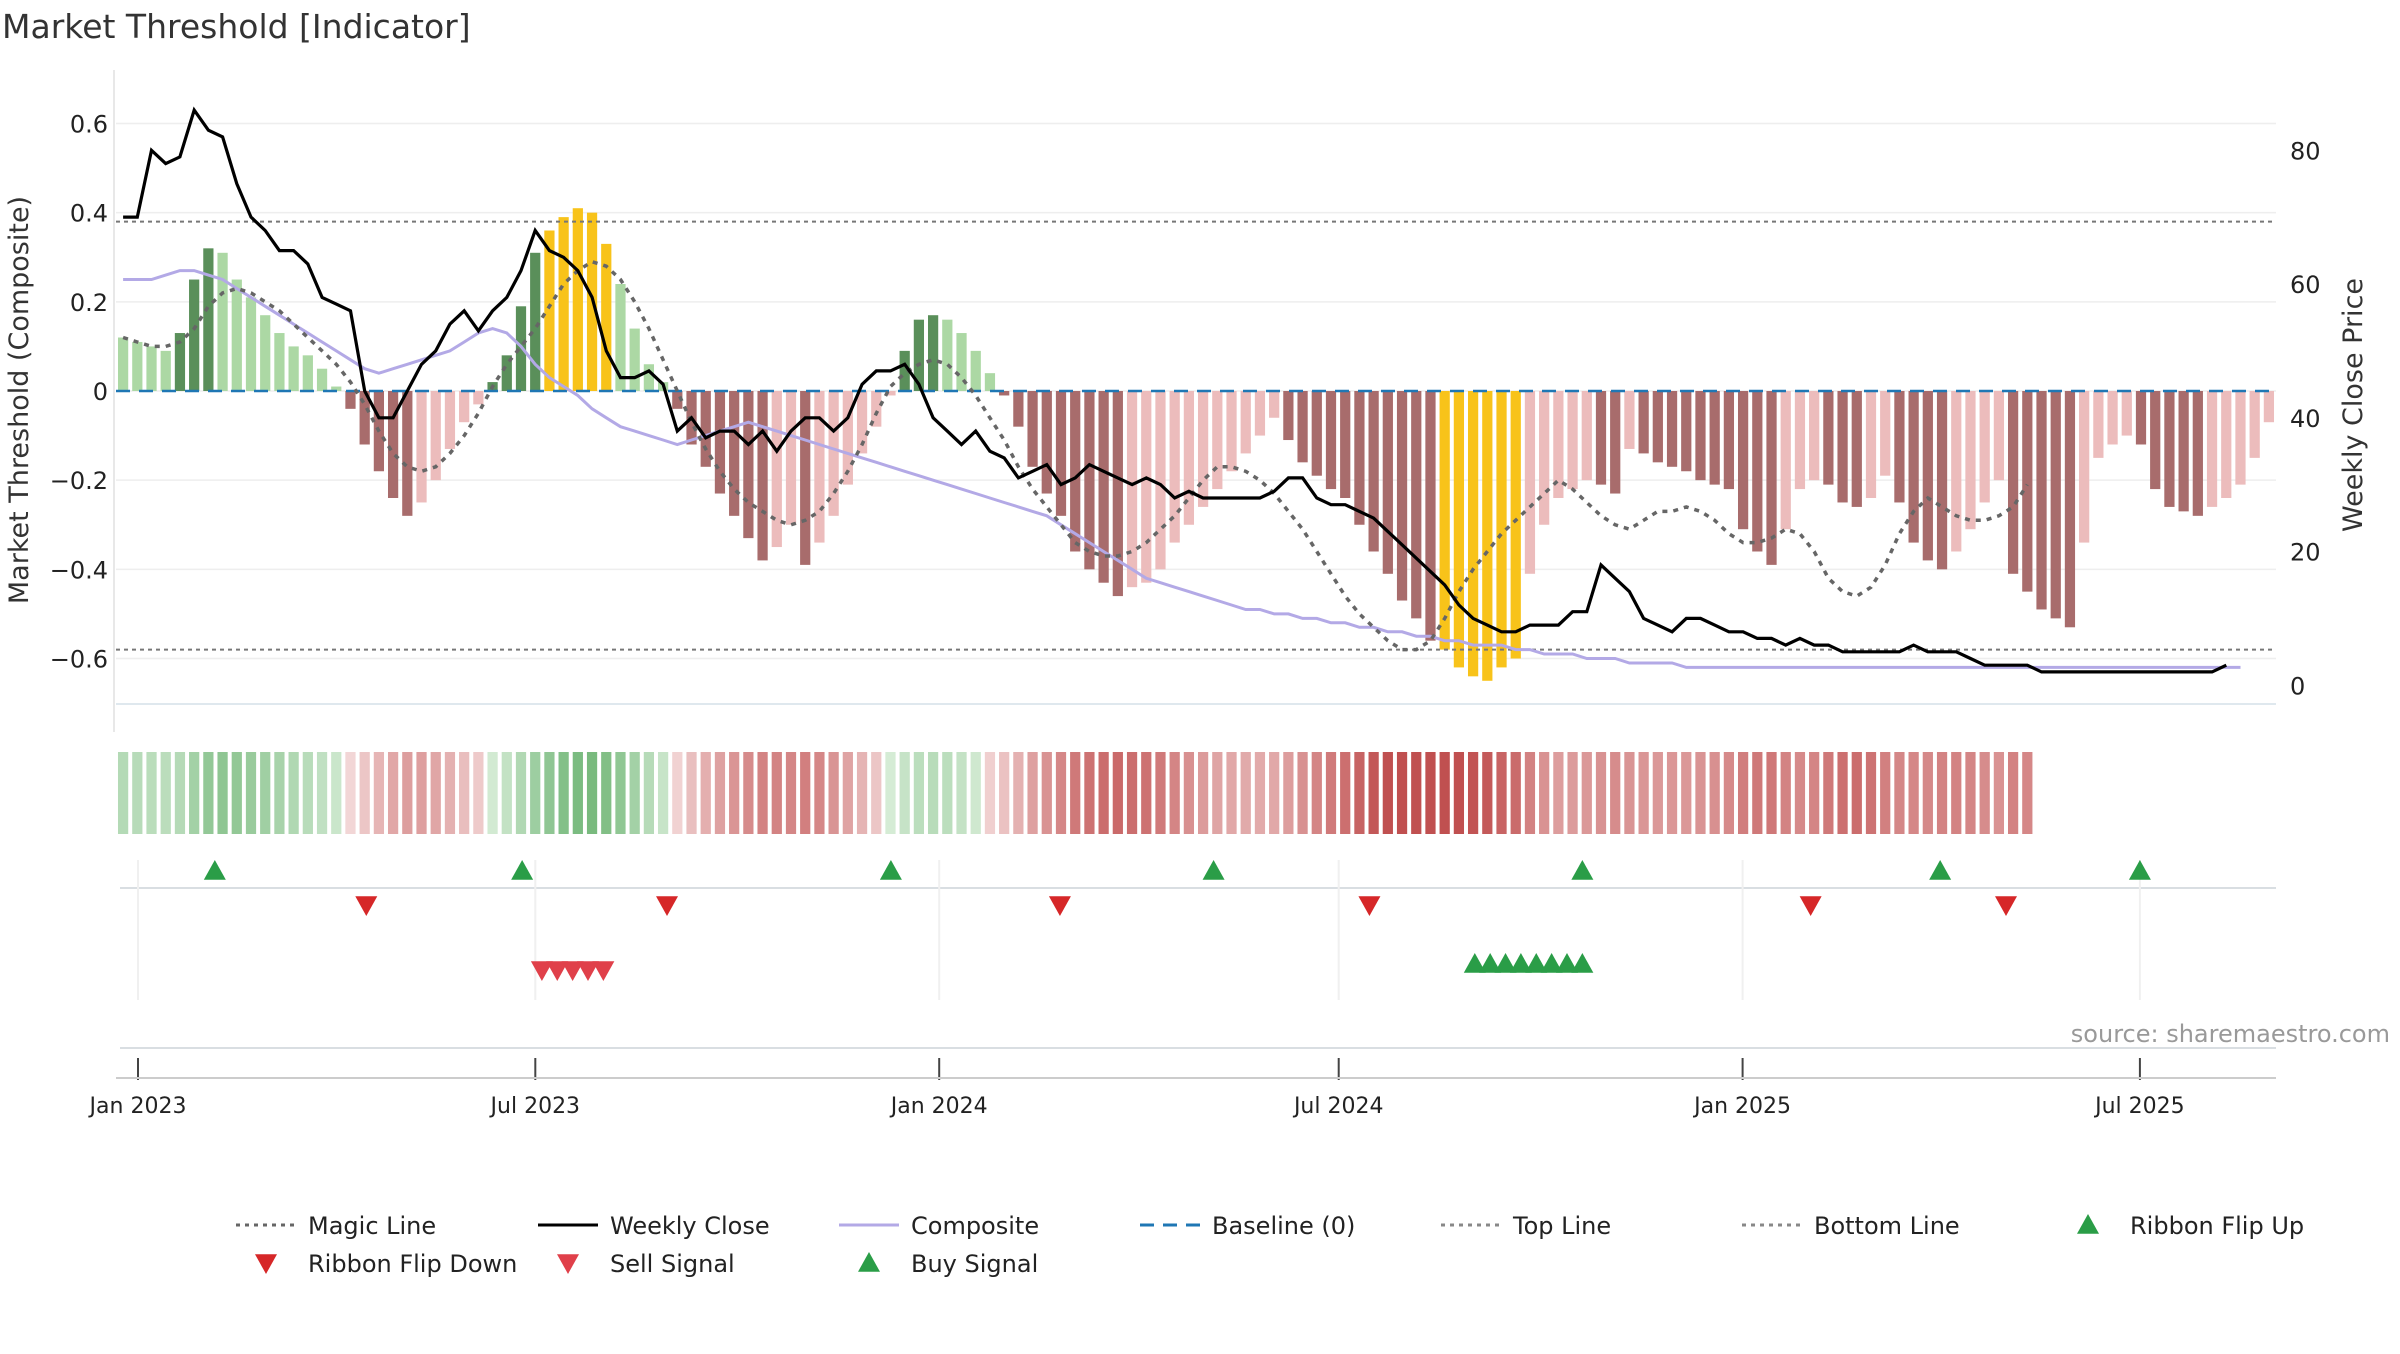 This screenshot has width=2400, height=1354. What do you see at coordinates (1561, 1226) in the screenshot?
I see `legend-label: Top Line` at bounding box center [1561, 1226].